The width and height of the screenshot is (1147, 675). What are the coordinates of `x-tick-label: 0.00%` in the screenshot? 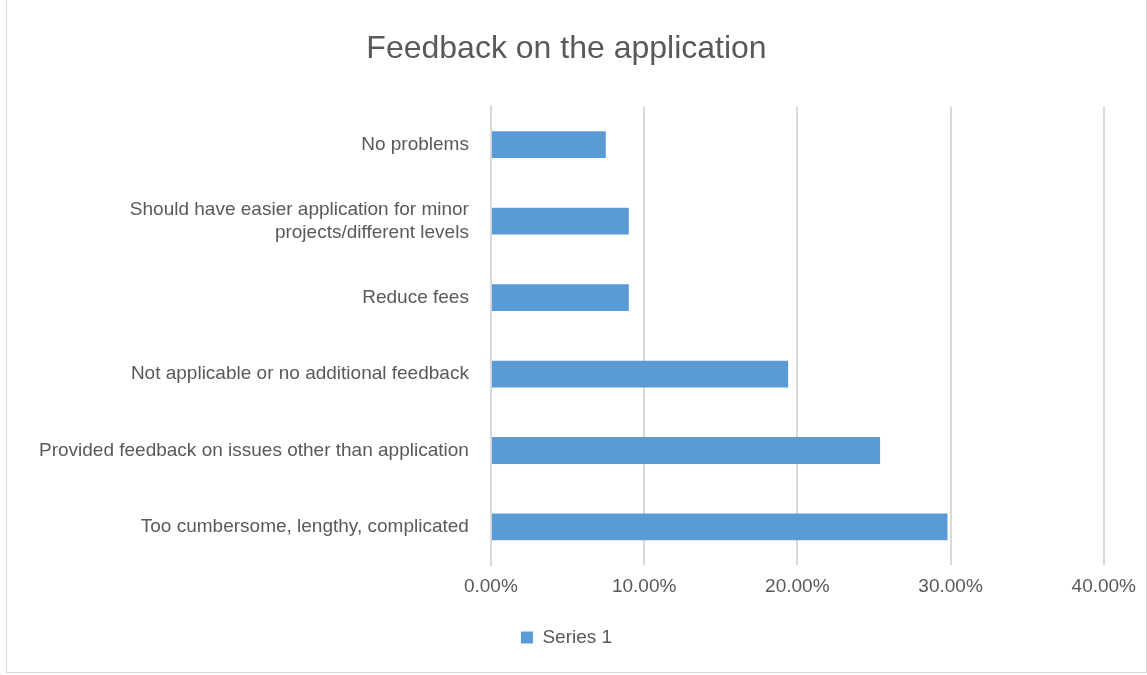 It's located at (490, 585).